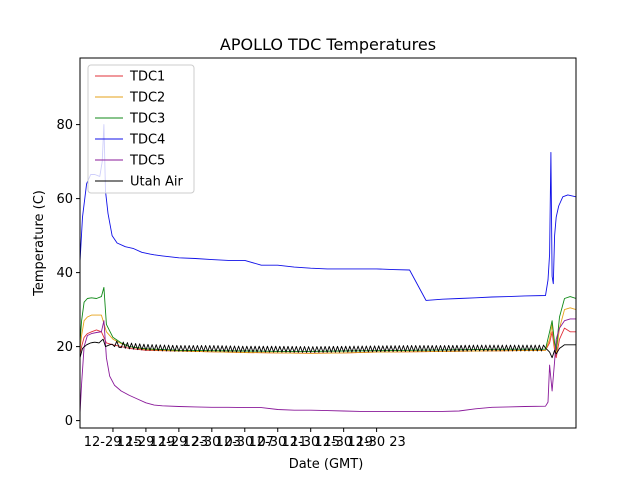 The height and width of the screenshot is (480, 640). What do you see at coordinates (326, 464) in the screenshot?
I see `x-axis-label: Date (GMT)` at bounding box center [326, 464].